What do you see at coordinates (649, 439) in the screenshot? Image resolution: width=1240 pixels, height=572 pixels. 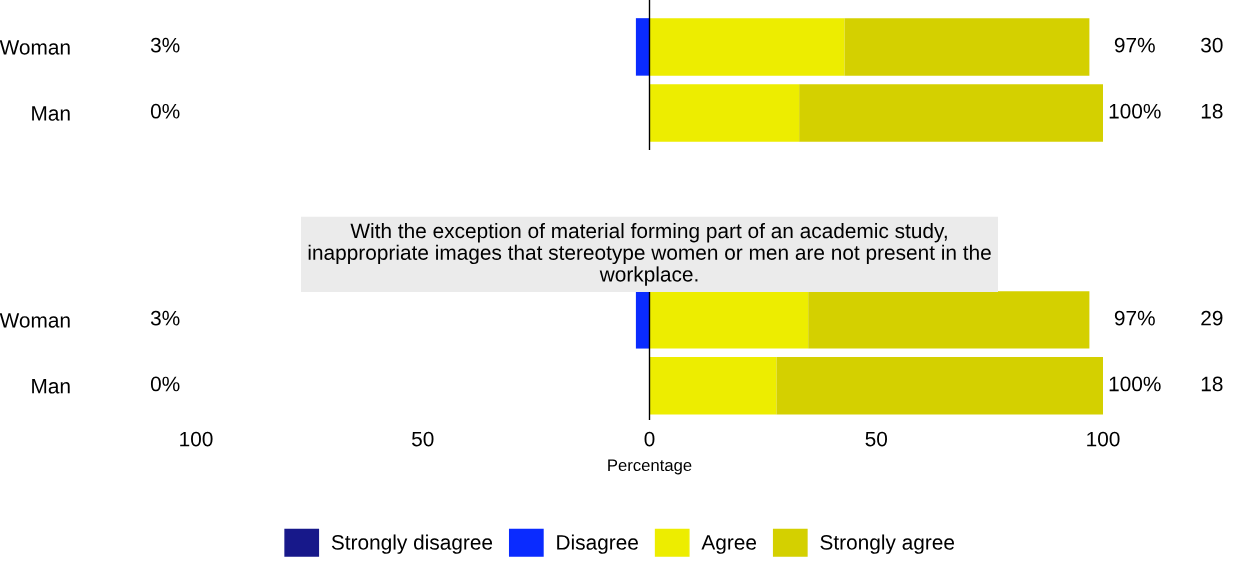 I see `x-tick-label: 0` at bounding box center [649, 439].